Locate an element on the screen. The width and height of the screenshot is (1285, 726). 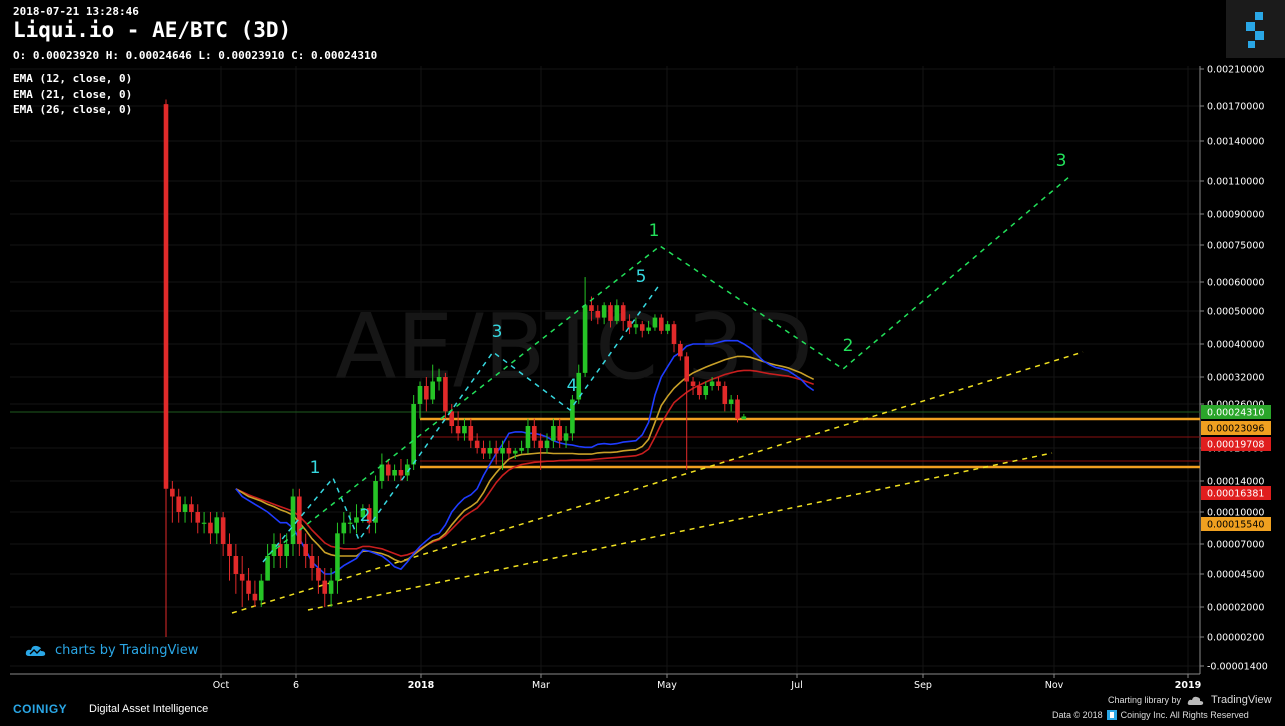
indicator-ema-21: EMA (21, close, 0) is located at coordinates (73, 94).